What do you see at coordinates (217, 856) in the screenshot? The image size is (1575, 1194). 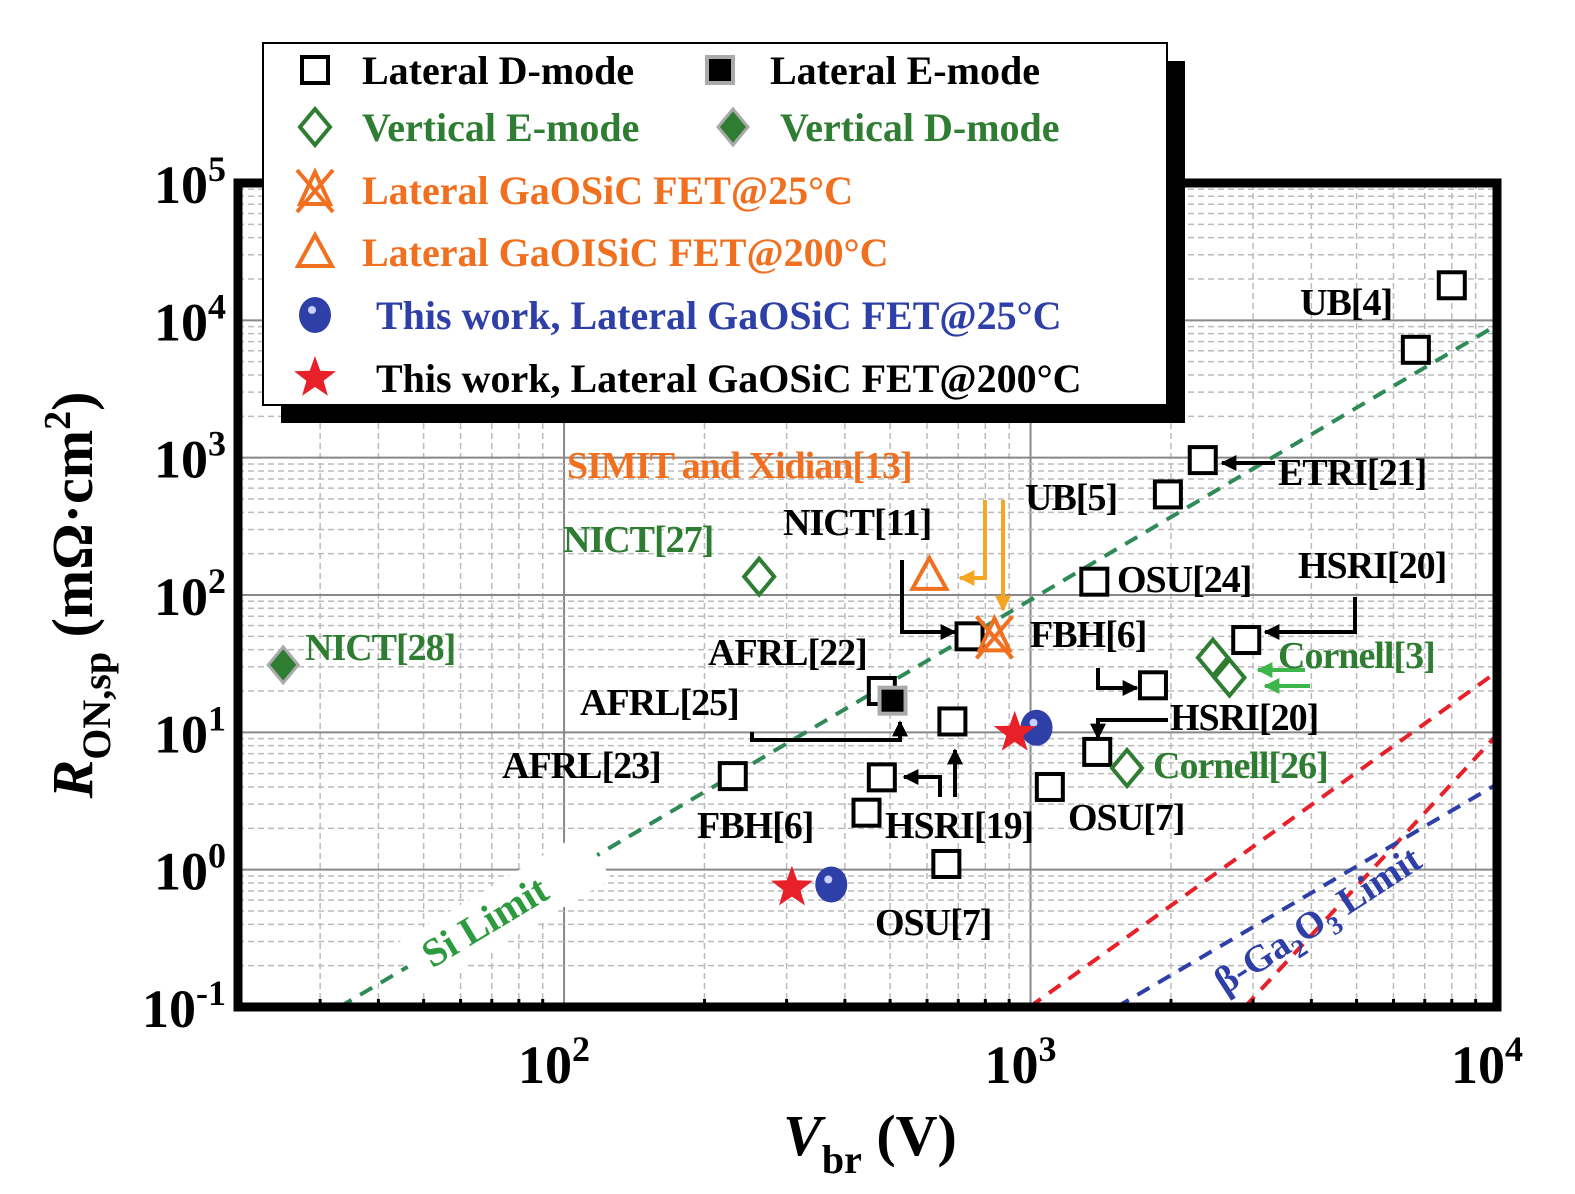 I see `y-tick-exp: 0` at bounding box center [217, 856].